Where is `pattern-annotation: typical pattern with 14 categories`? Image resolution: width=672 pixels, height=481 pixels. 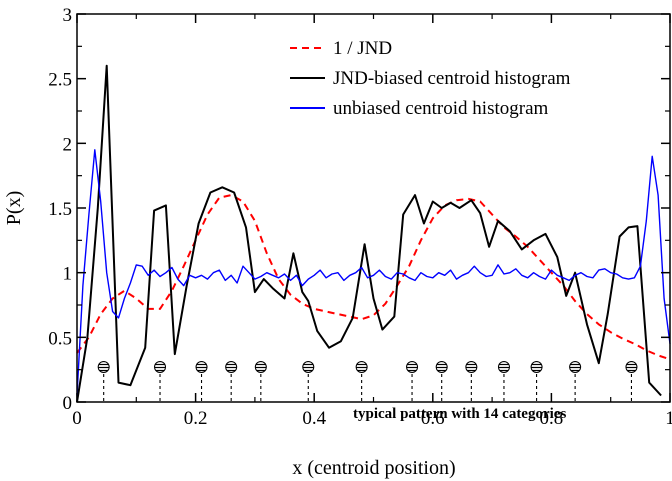 pattern-annotation: typical pattern with 14 categories is located at coordinates (459, 414).